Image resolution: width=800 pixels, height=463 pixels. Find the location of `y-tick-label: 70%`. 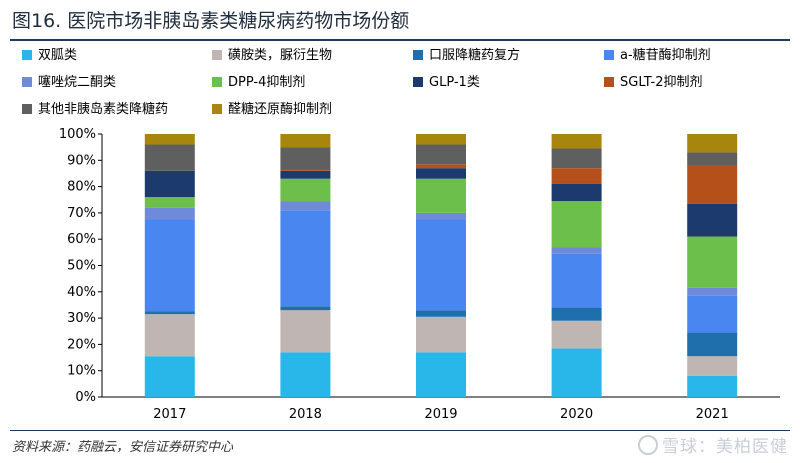

y-tick-label: 70% is located at coordinates (81, 213).